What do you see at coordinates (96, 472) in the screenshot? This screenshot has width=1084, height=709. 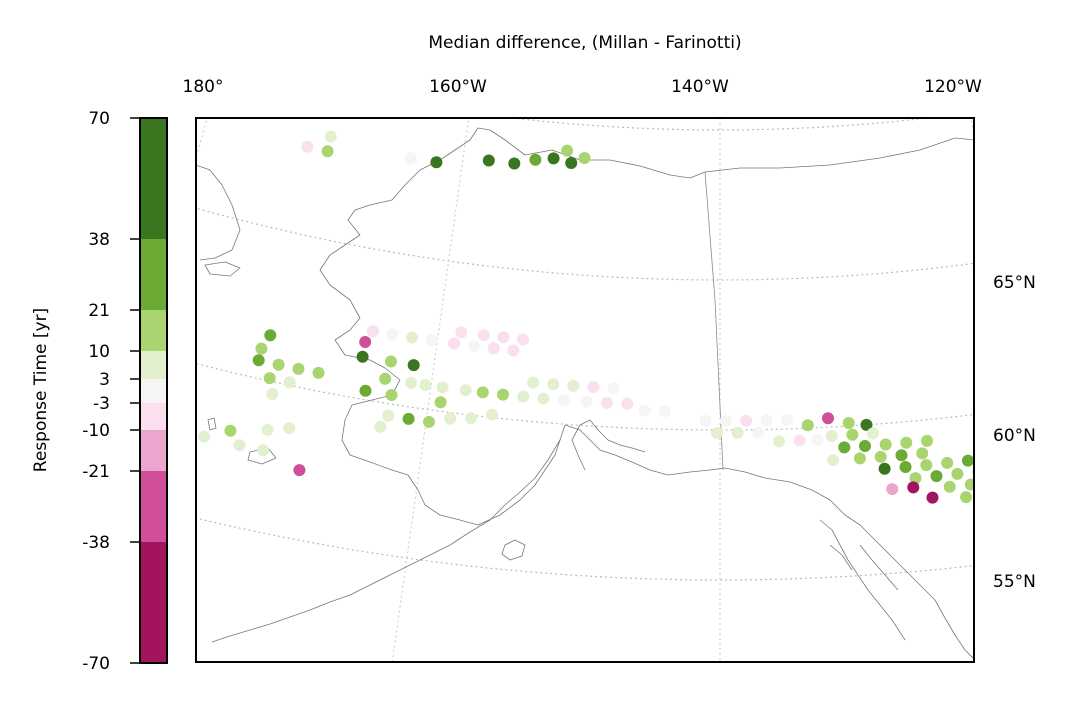 I see `colorbar-tick-label: -21` at bounding box center [96, 472].